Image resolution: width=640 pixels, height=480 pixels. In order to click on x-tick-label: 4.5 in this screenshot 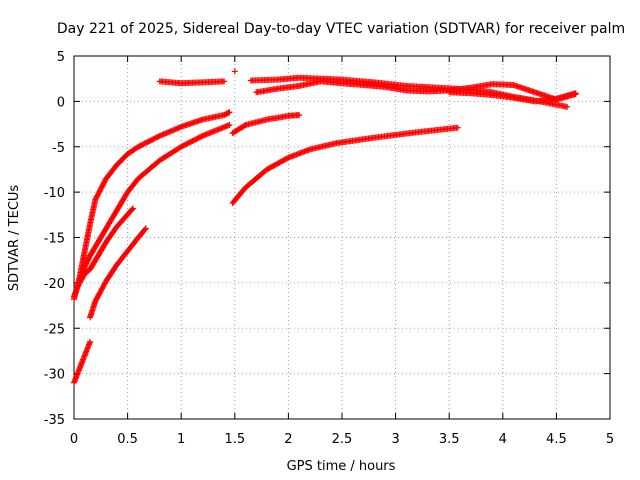, I will do `click(556, 439)`.